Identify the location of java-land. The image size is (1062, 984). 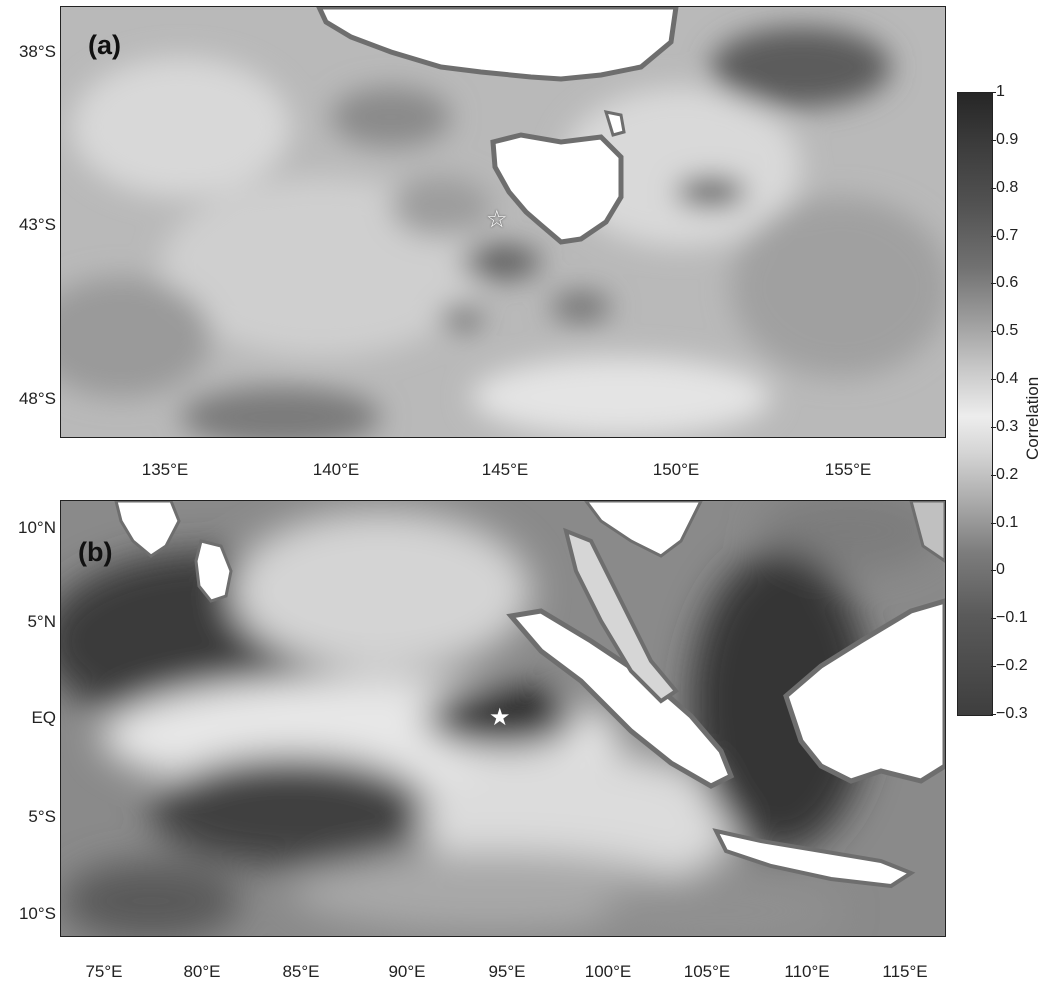
(814, 858).